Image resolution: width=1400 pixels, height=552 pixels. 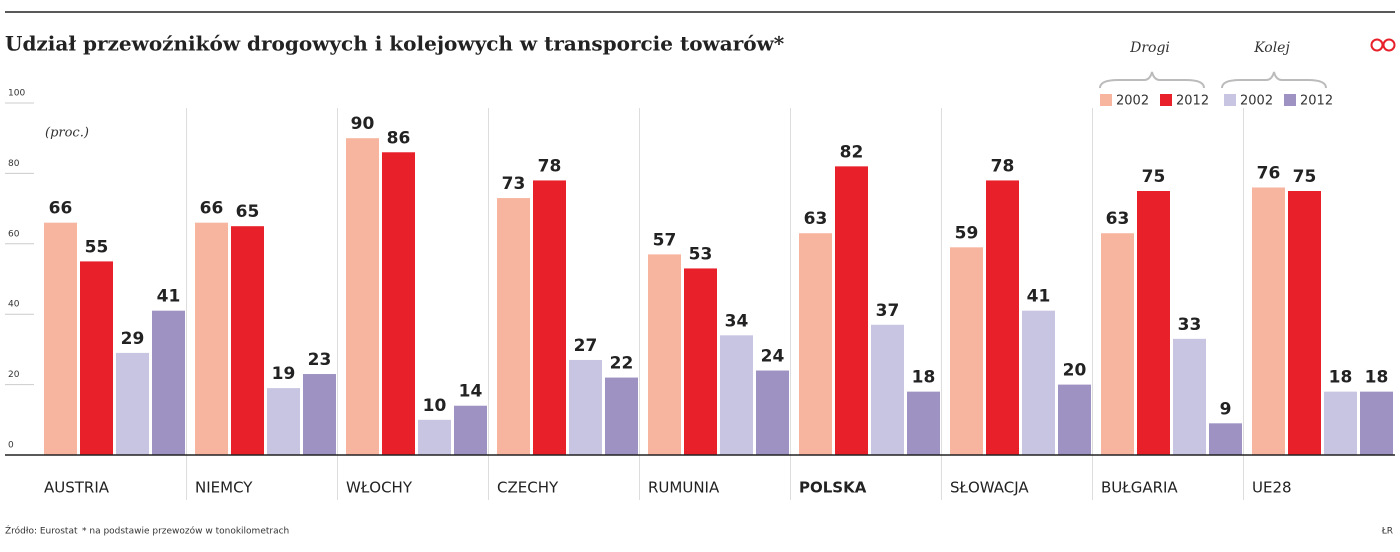 I want to click on value-label: 55, so click(x=97, y=247).